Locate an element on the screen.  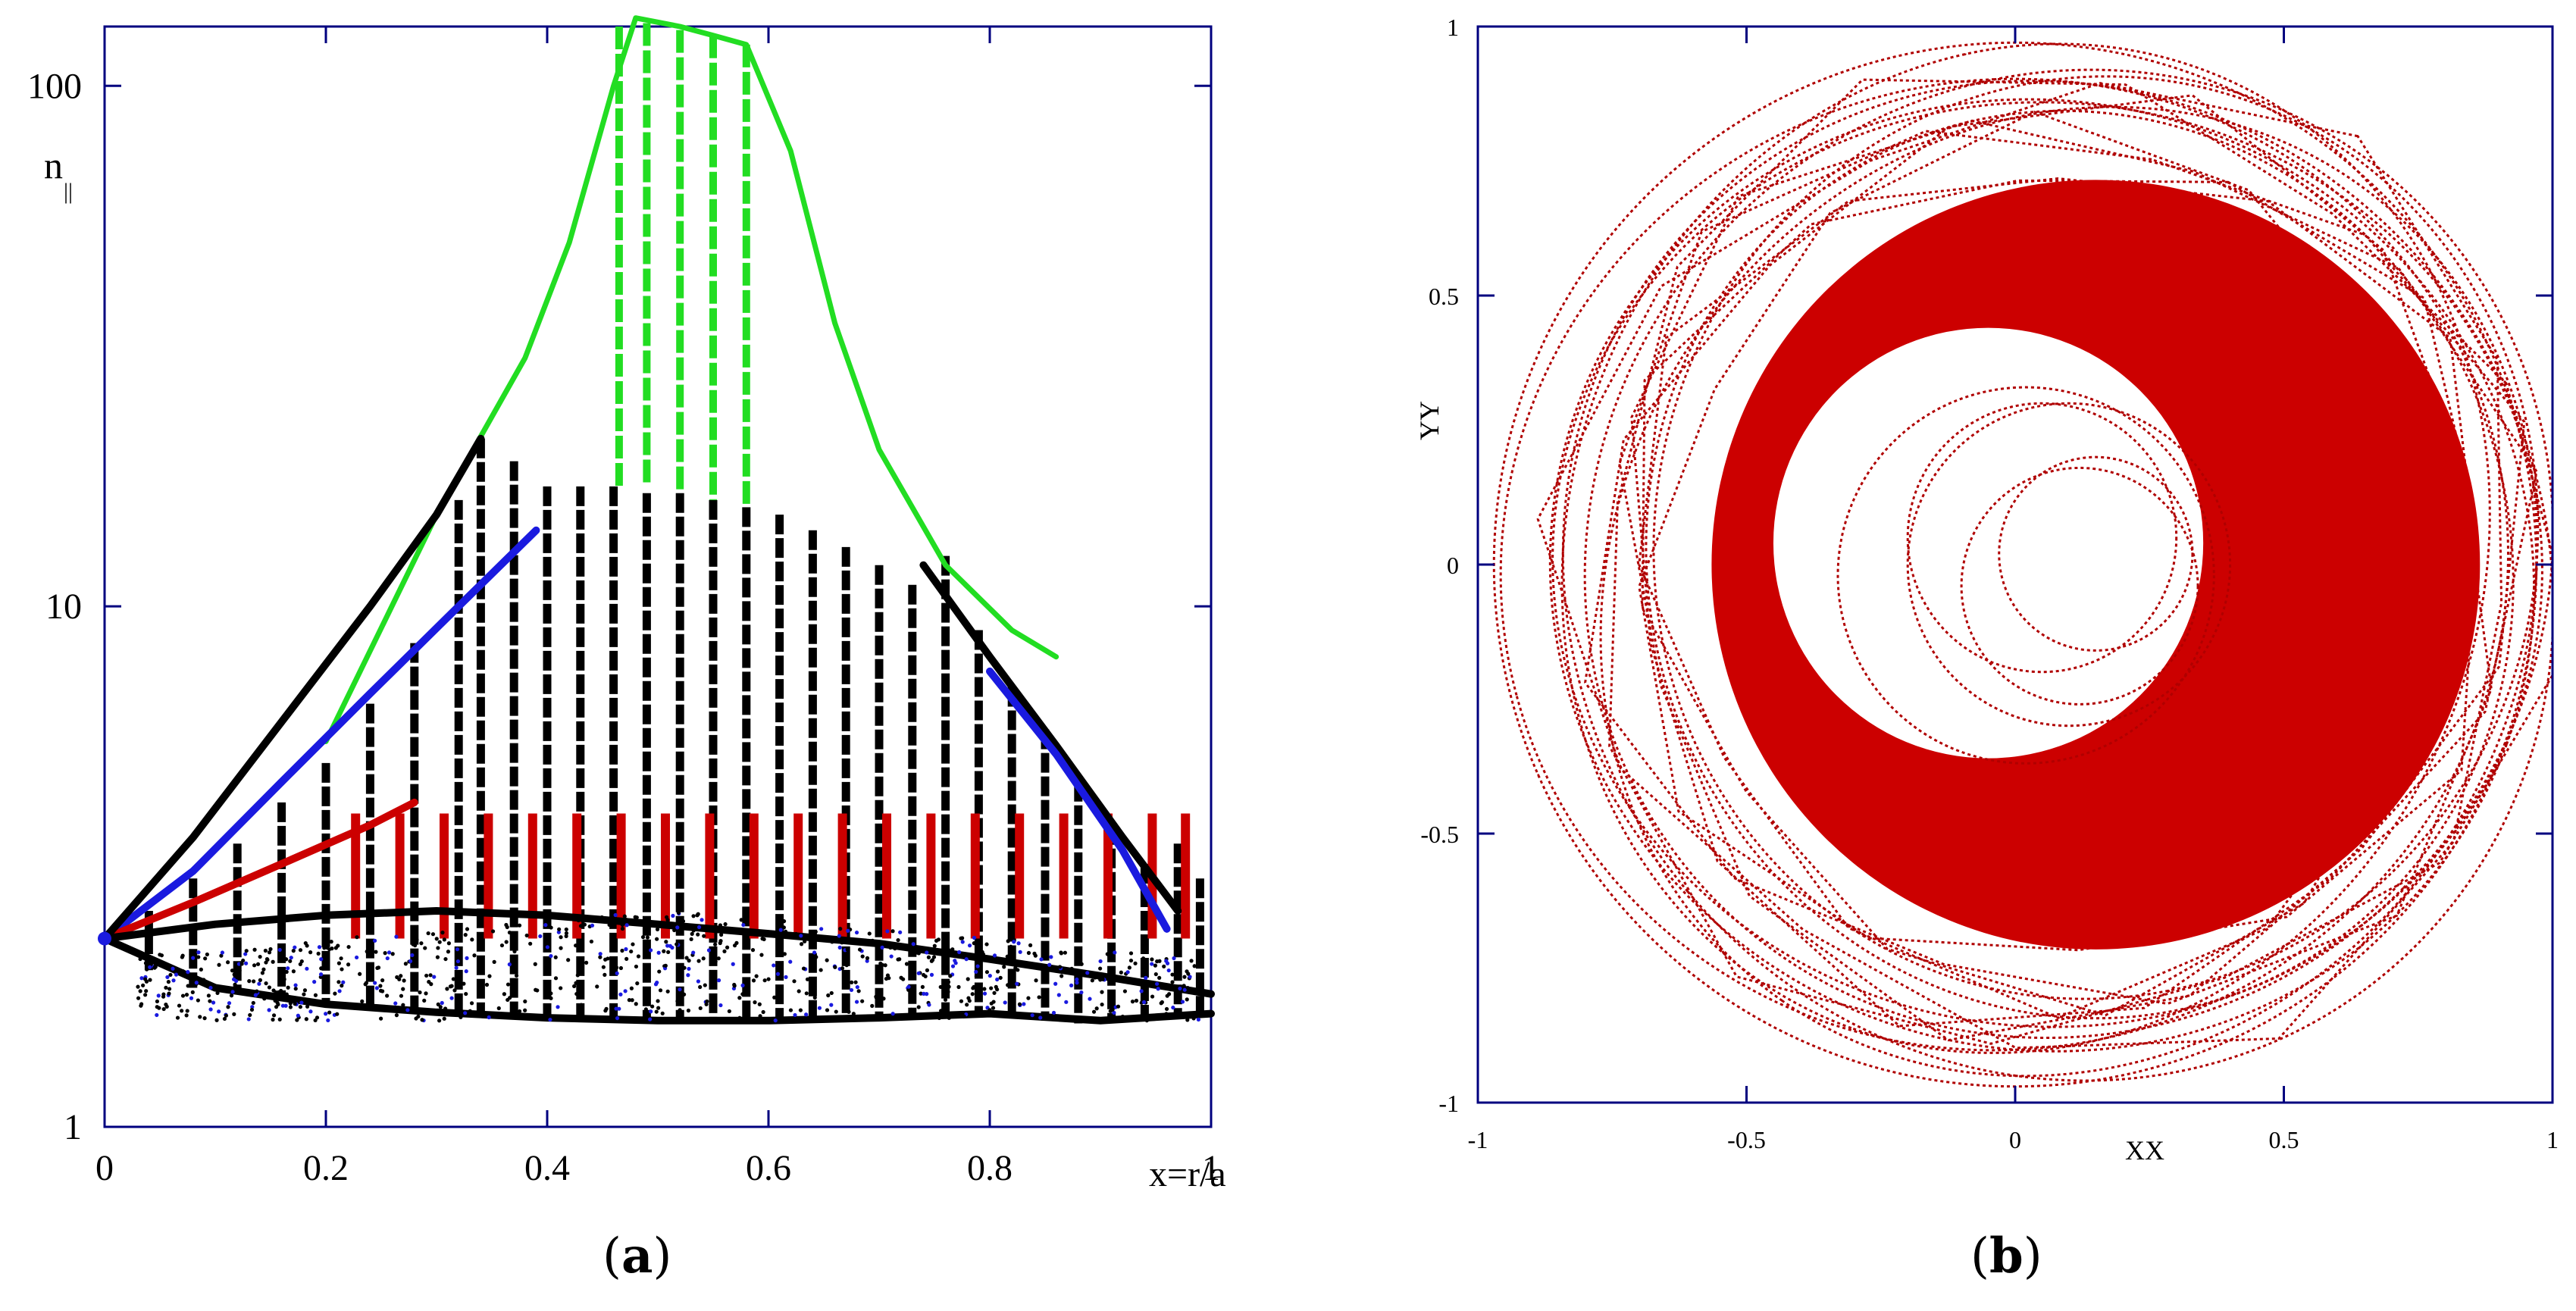
y-axis-label-subscript: || is located at coordinates (69, 191).